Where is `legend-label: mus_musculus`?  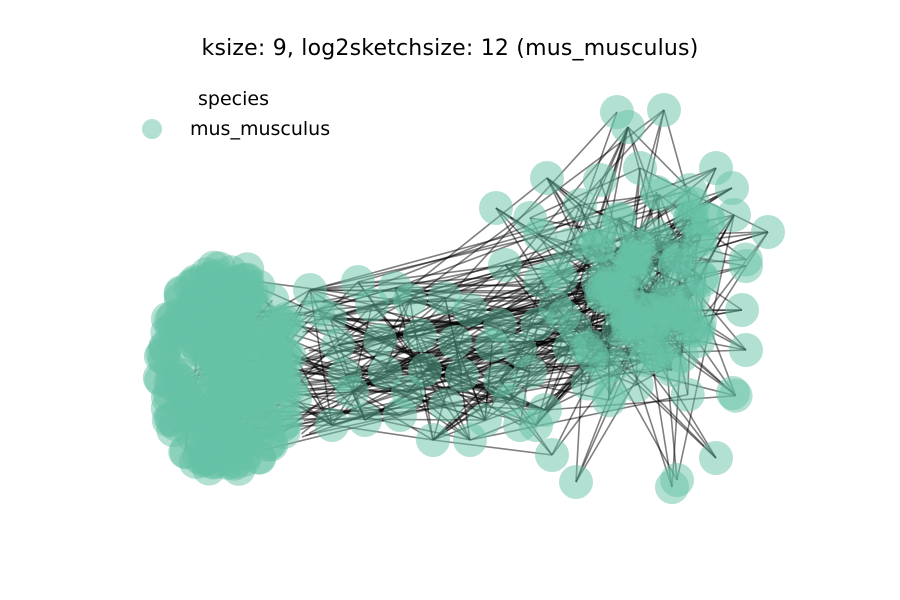
legend-label: mus_musculus is located at coordinates (260, 129).